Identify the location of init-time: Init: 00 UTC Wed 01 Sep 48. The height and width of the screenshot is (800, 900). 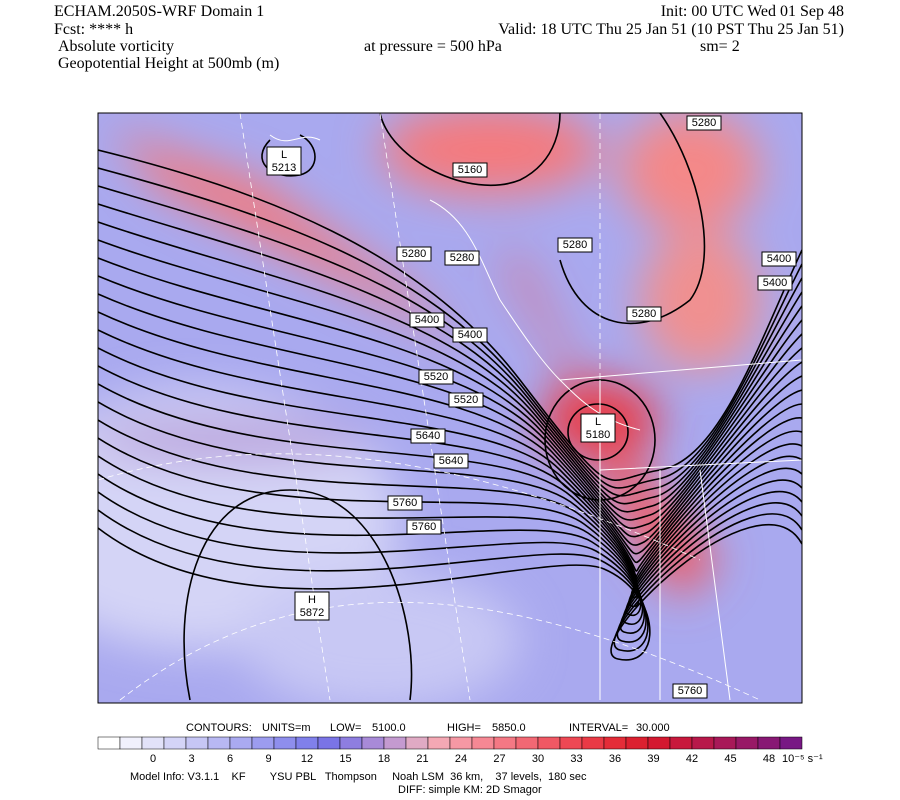
(752, 11).